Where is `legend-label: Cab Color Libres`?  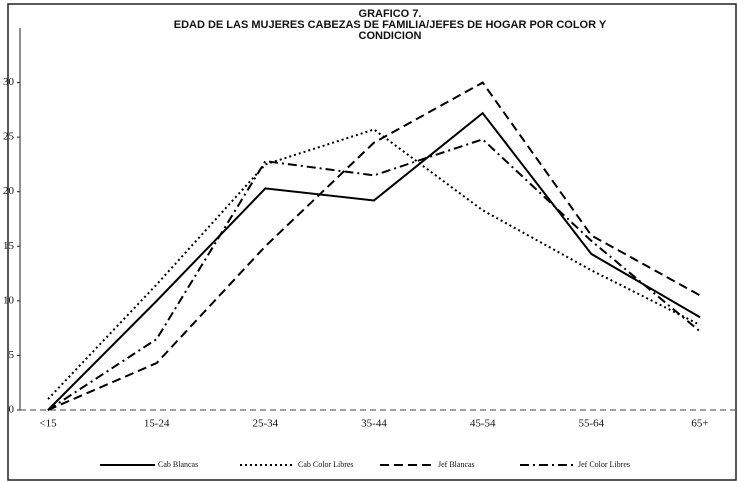 legend-label: Cab Color Libres is located at coordinates (326, 464).